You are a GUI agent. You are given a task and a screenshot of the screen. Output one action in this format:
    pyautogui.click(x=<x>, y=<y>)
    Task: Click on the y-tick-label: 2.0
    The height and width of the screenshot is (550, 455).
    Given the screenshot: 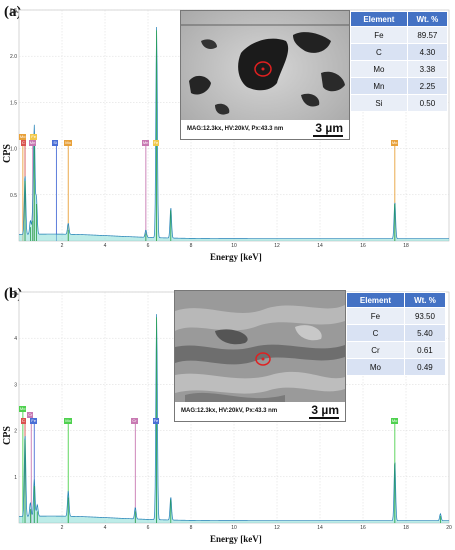 What is the action you would take?
    pyautogui.click(x=13, y=57)
    